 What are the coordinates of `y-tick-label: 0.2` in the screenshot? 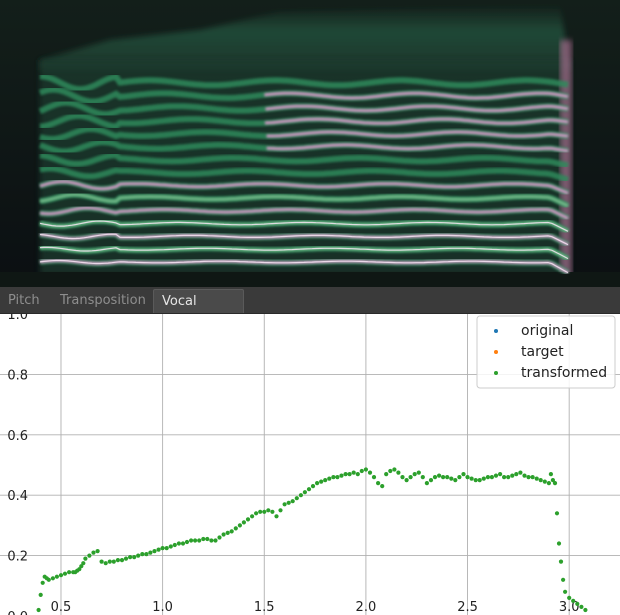 It's located at (17, 557).